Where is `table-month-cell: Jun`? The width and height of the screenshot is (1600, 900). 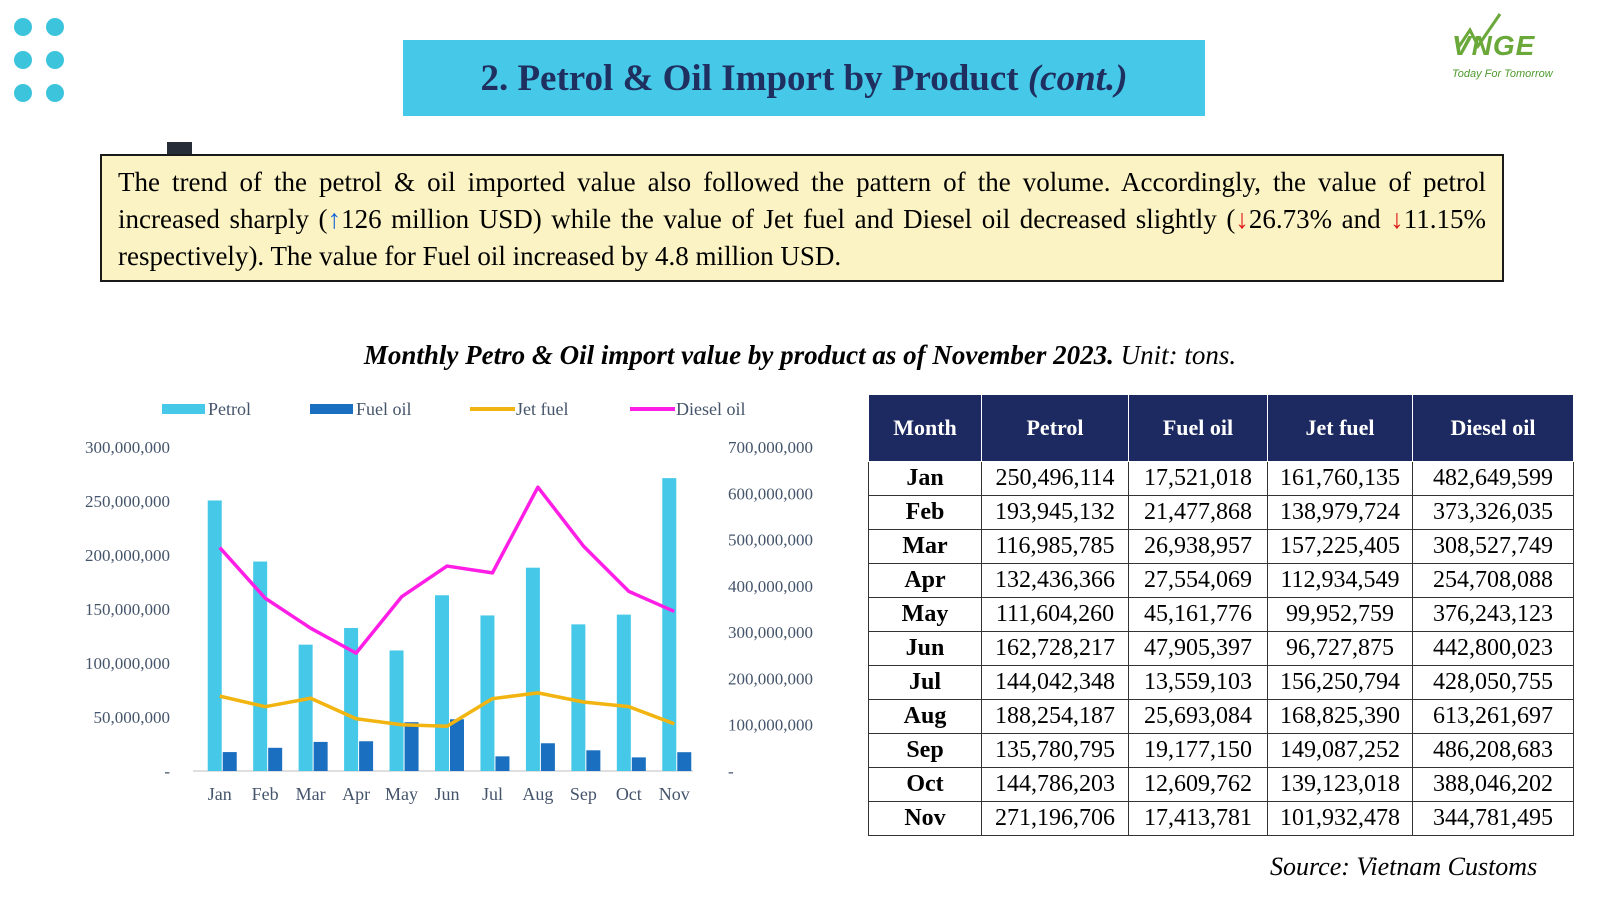
table-month-cell: Jun is located at coordinates (925, 648).